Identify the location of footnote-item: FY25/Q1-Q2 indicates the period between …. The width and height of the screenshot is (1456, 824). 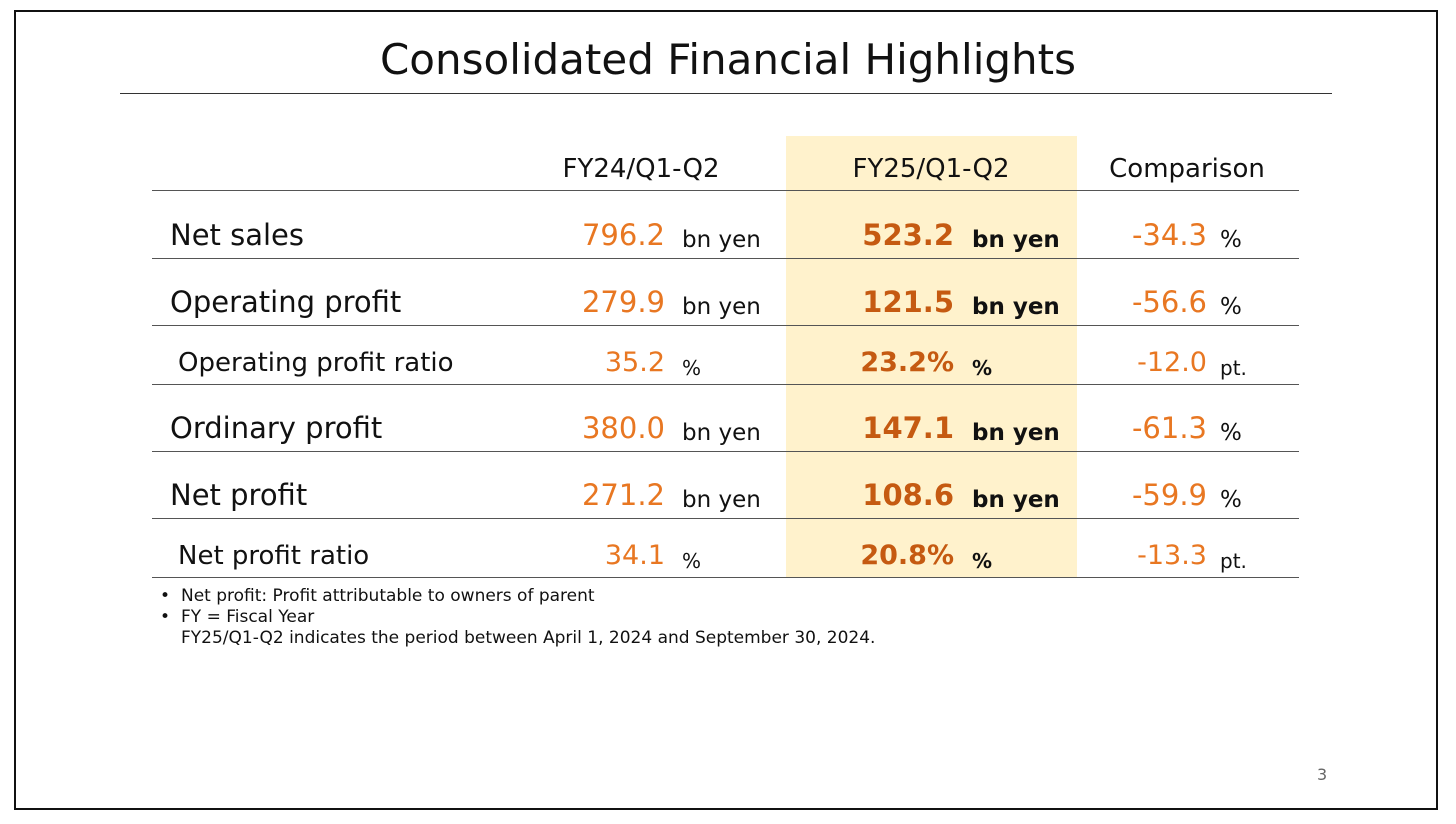
(517, 638).